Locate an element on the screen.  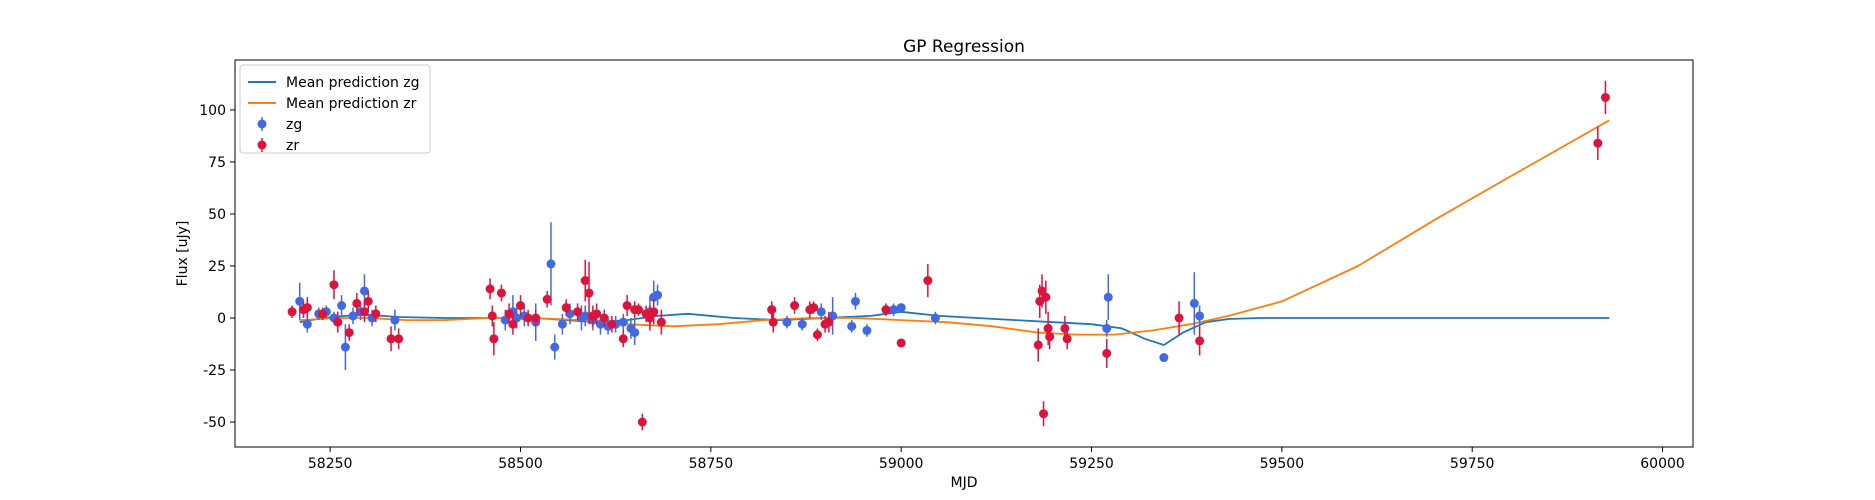
chart-title: GP Regression is located at coordinates (964, 47).